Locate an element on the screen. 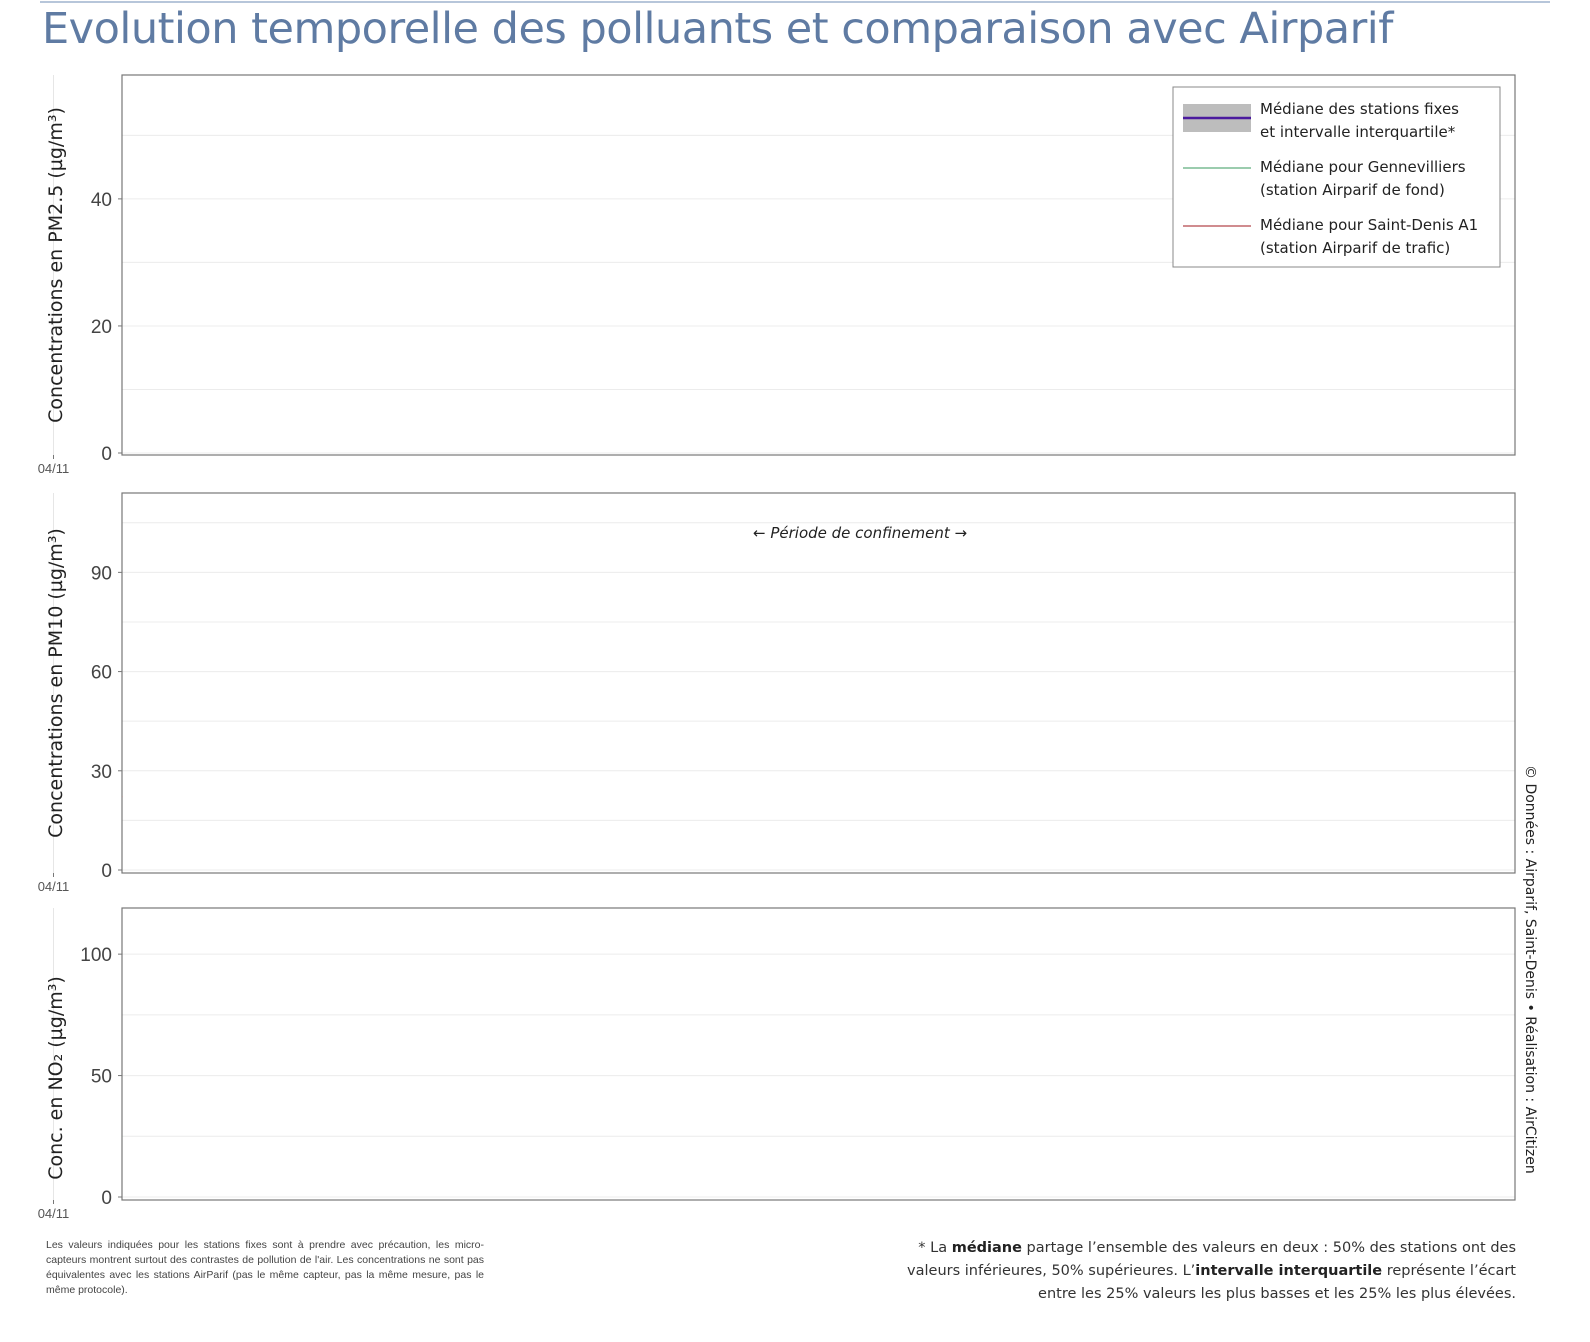 The image size is (1590, 1342). top-rule is located at coordinates (795, 2).